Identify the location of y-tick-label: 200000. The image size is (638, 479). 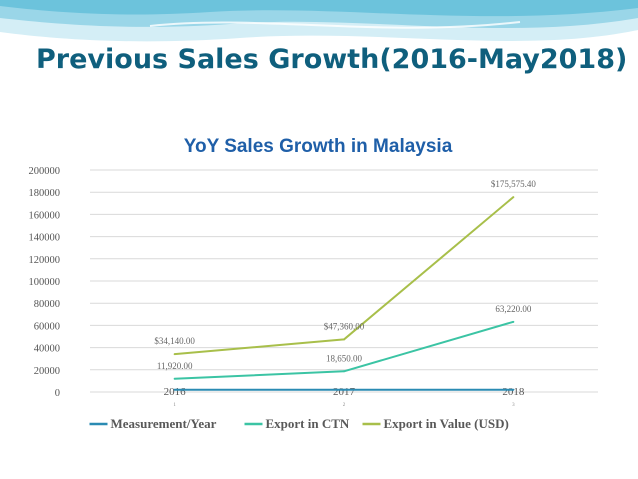
(45, 171).